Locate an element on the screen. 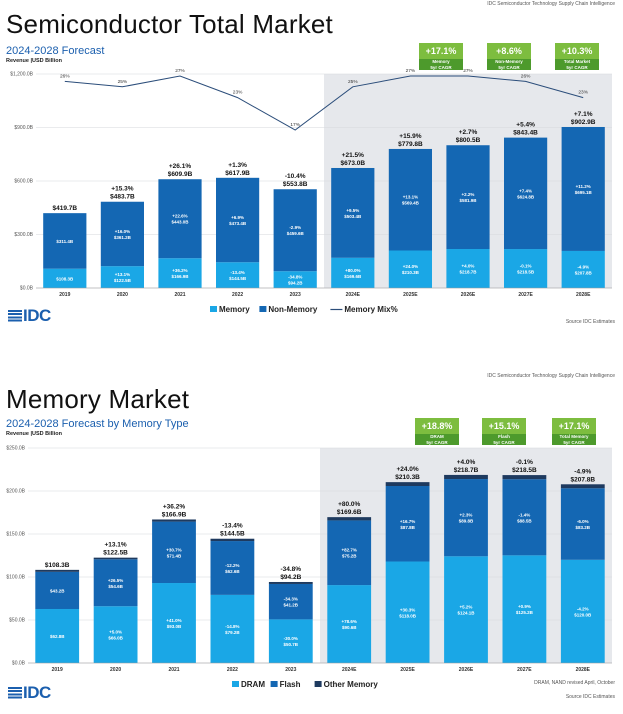 The image size is (623, 714). y-tick-label: $300.0B is located at coordinates (23, 235).